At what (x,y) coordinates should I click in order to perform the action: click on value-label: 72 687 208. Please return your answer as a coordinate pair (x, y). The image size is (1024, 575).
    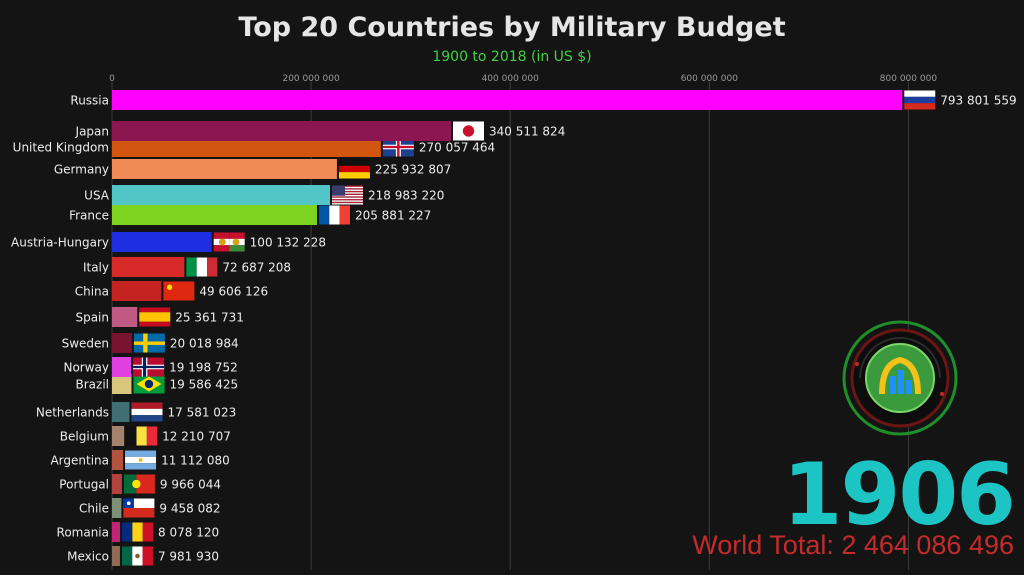
    Looking at the image, I should click on (256, 268).